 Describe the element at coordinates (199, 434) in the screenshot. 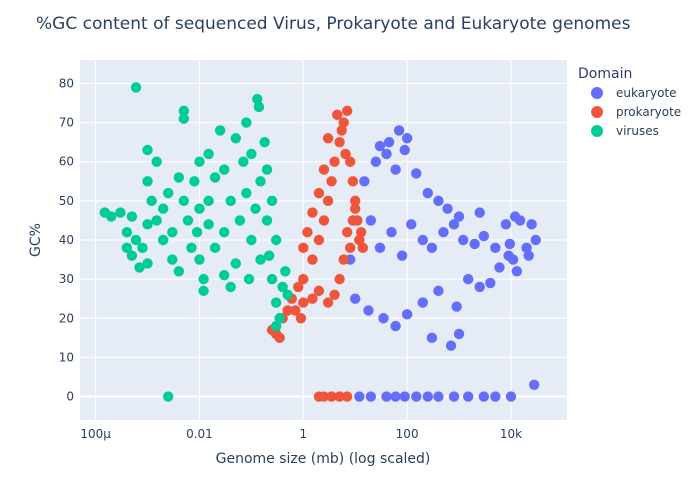

I see `x-tick-label: 0.01` at that location.